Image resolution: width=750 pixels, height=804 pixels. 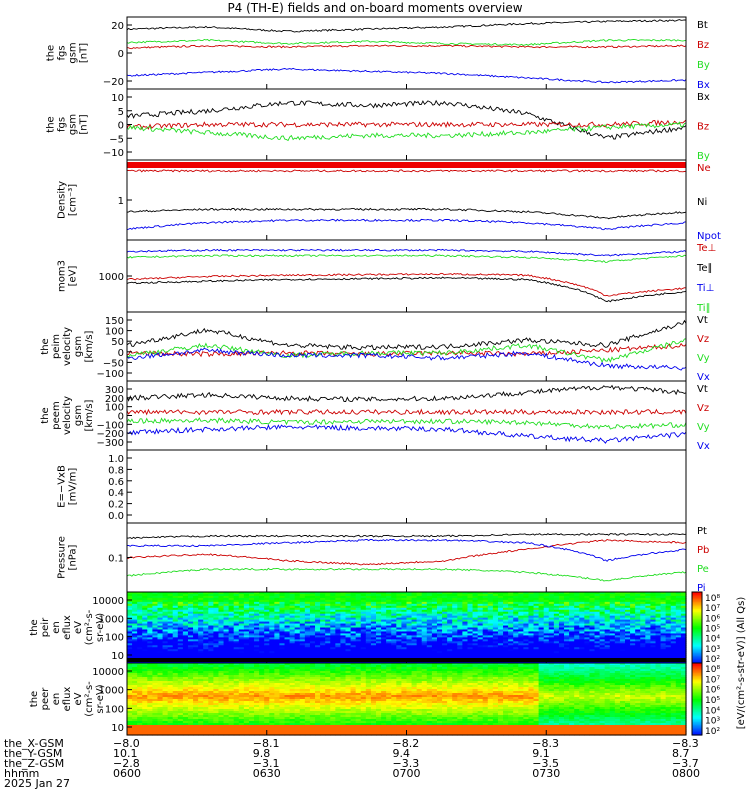 What do you see at coordinates (406, 434) in the screenshot?
I see `series-line-vx` at bounding box center [406, 434].